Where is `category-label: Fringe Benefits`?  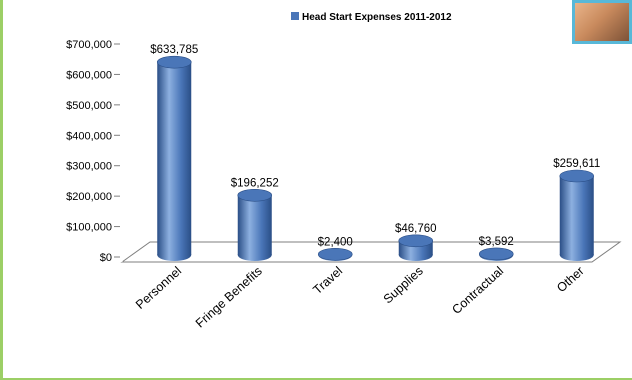
category-label: Fringe Benefits is located at coordinates (229, 297).